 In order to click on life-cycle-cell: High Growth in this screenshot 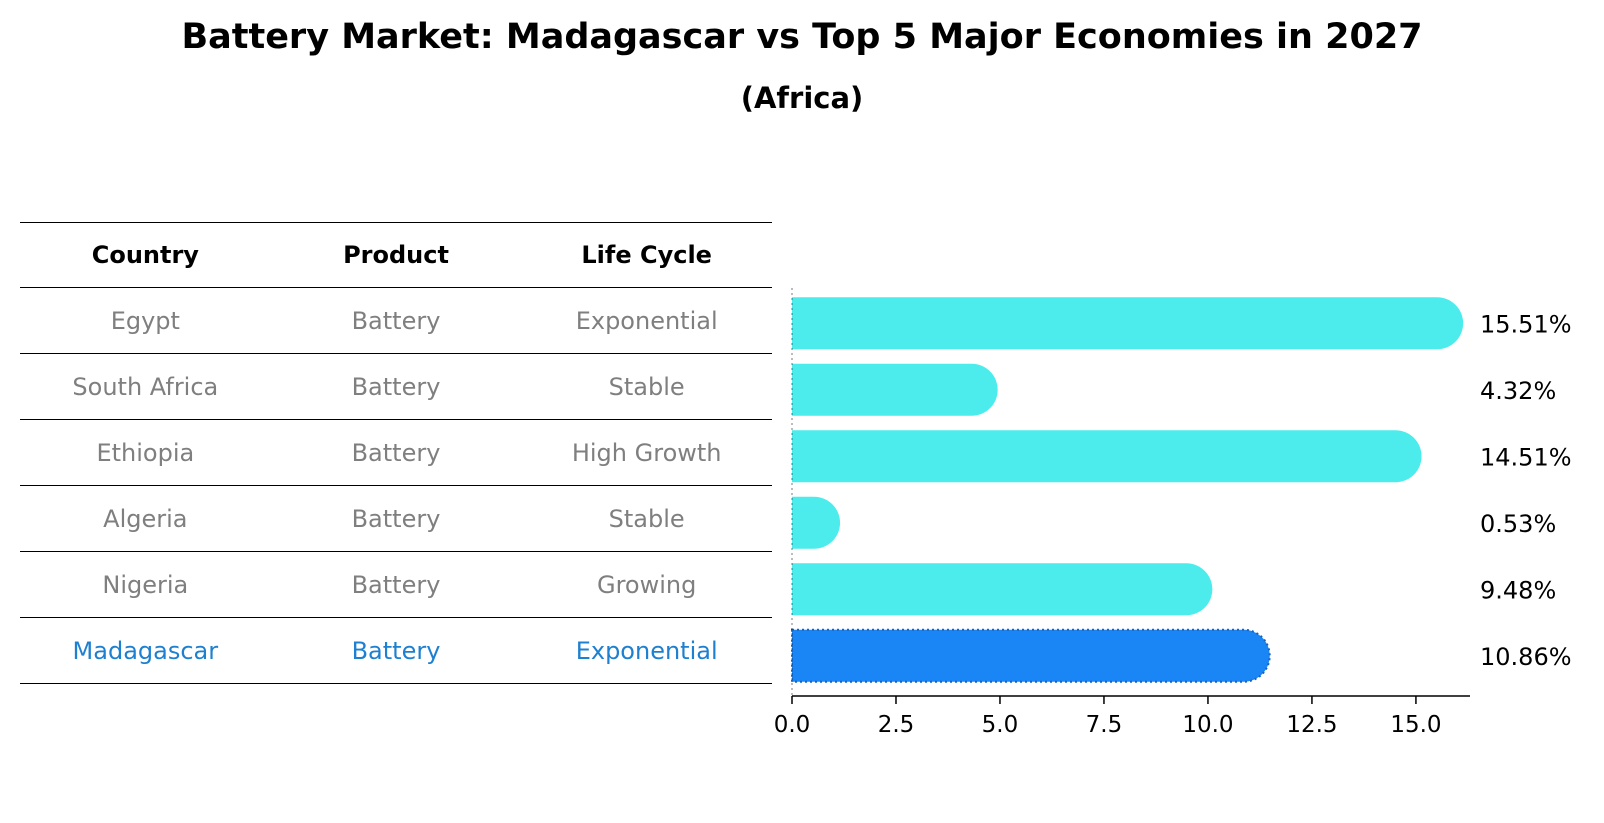, I will do `click(646, 452)`.